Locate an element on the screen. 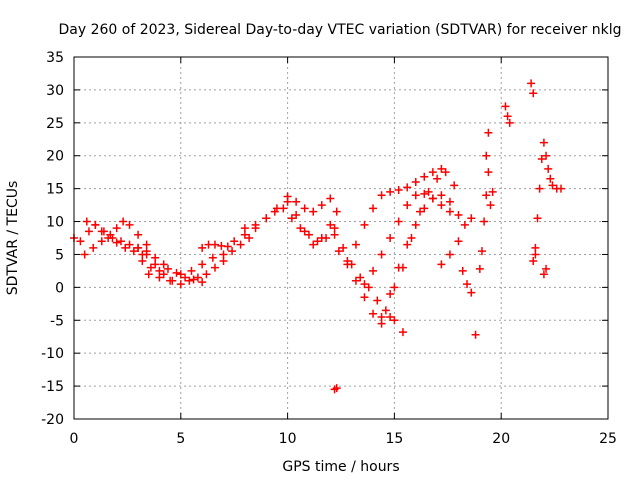  x-tick-label: 25 is located at coordinates (608, 439).